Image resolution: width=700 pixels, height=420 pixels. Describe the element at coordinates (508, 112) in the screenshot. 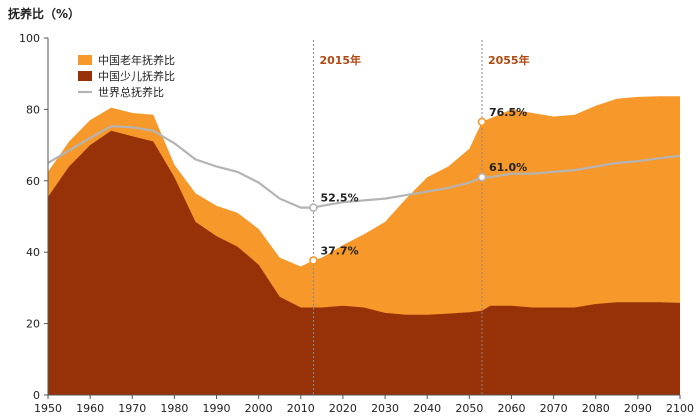

I see `data-point-label: 76.5%` at that location.